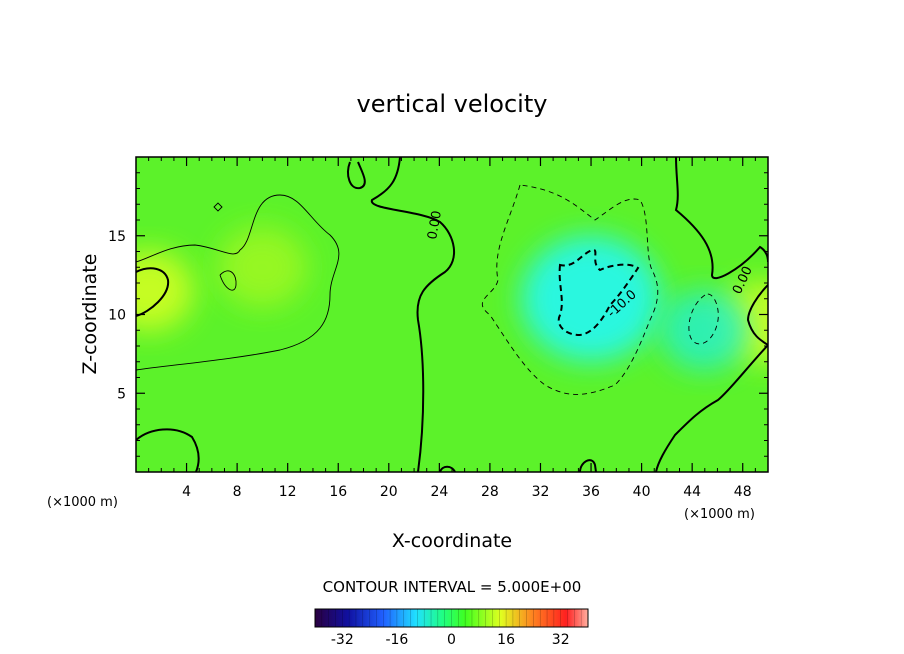 This screenshot has height=654, width=904. I want to click on colorbar-tick-label: -16, so click(396, 640).